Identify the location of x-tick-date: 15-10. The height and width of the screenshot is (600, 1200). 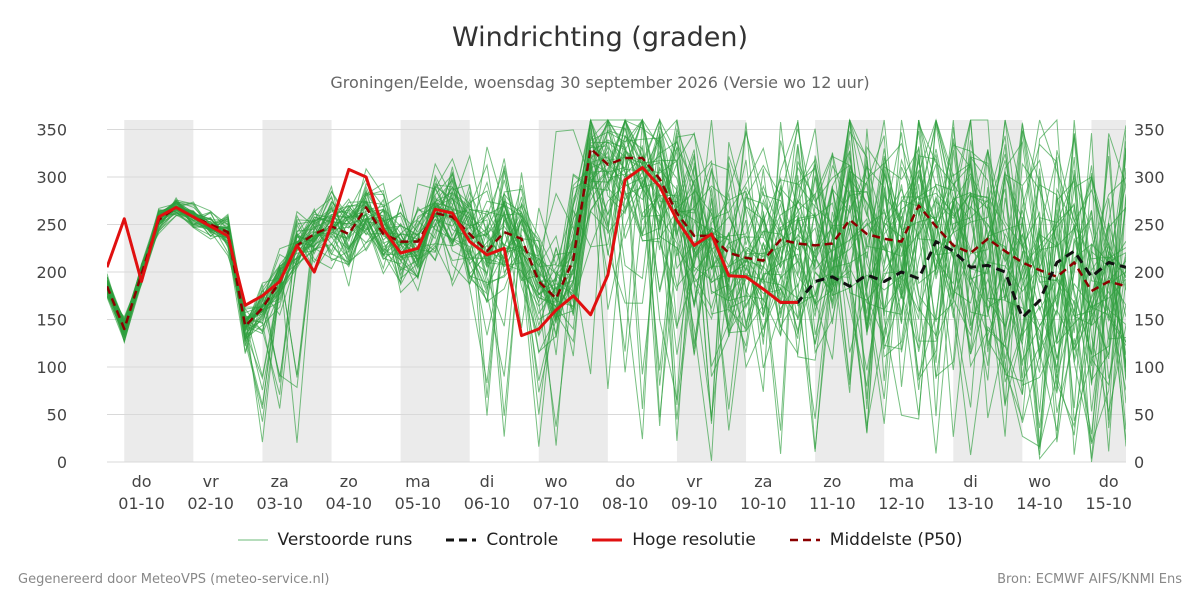
(1108, 503).